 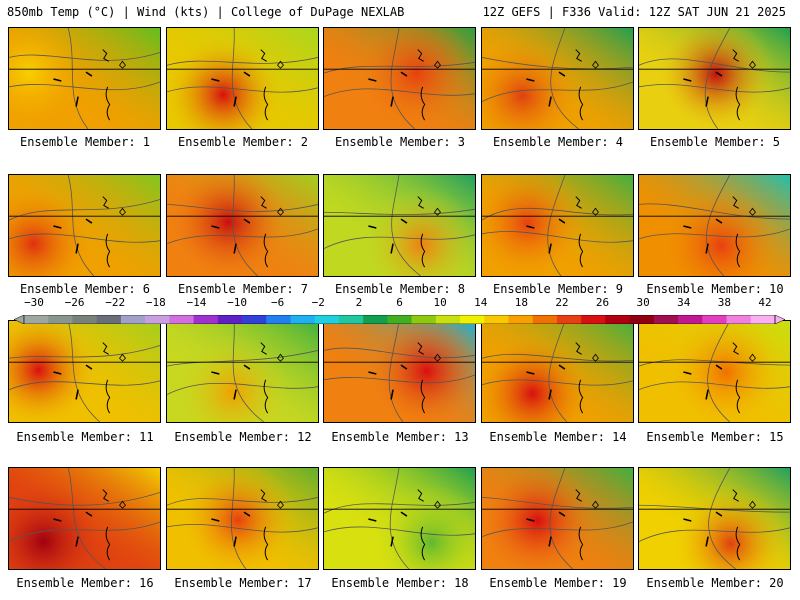 What do you see at coordinates (684, 302) in the screenshot?
I see `colorbar-tick-label: 34` at bounding box center [684, 302].